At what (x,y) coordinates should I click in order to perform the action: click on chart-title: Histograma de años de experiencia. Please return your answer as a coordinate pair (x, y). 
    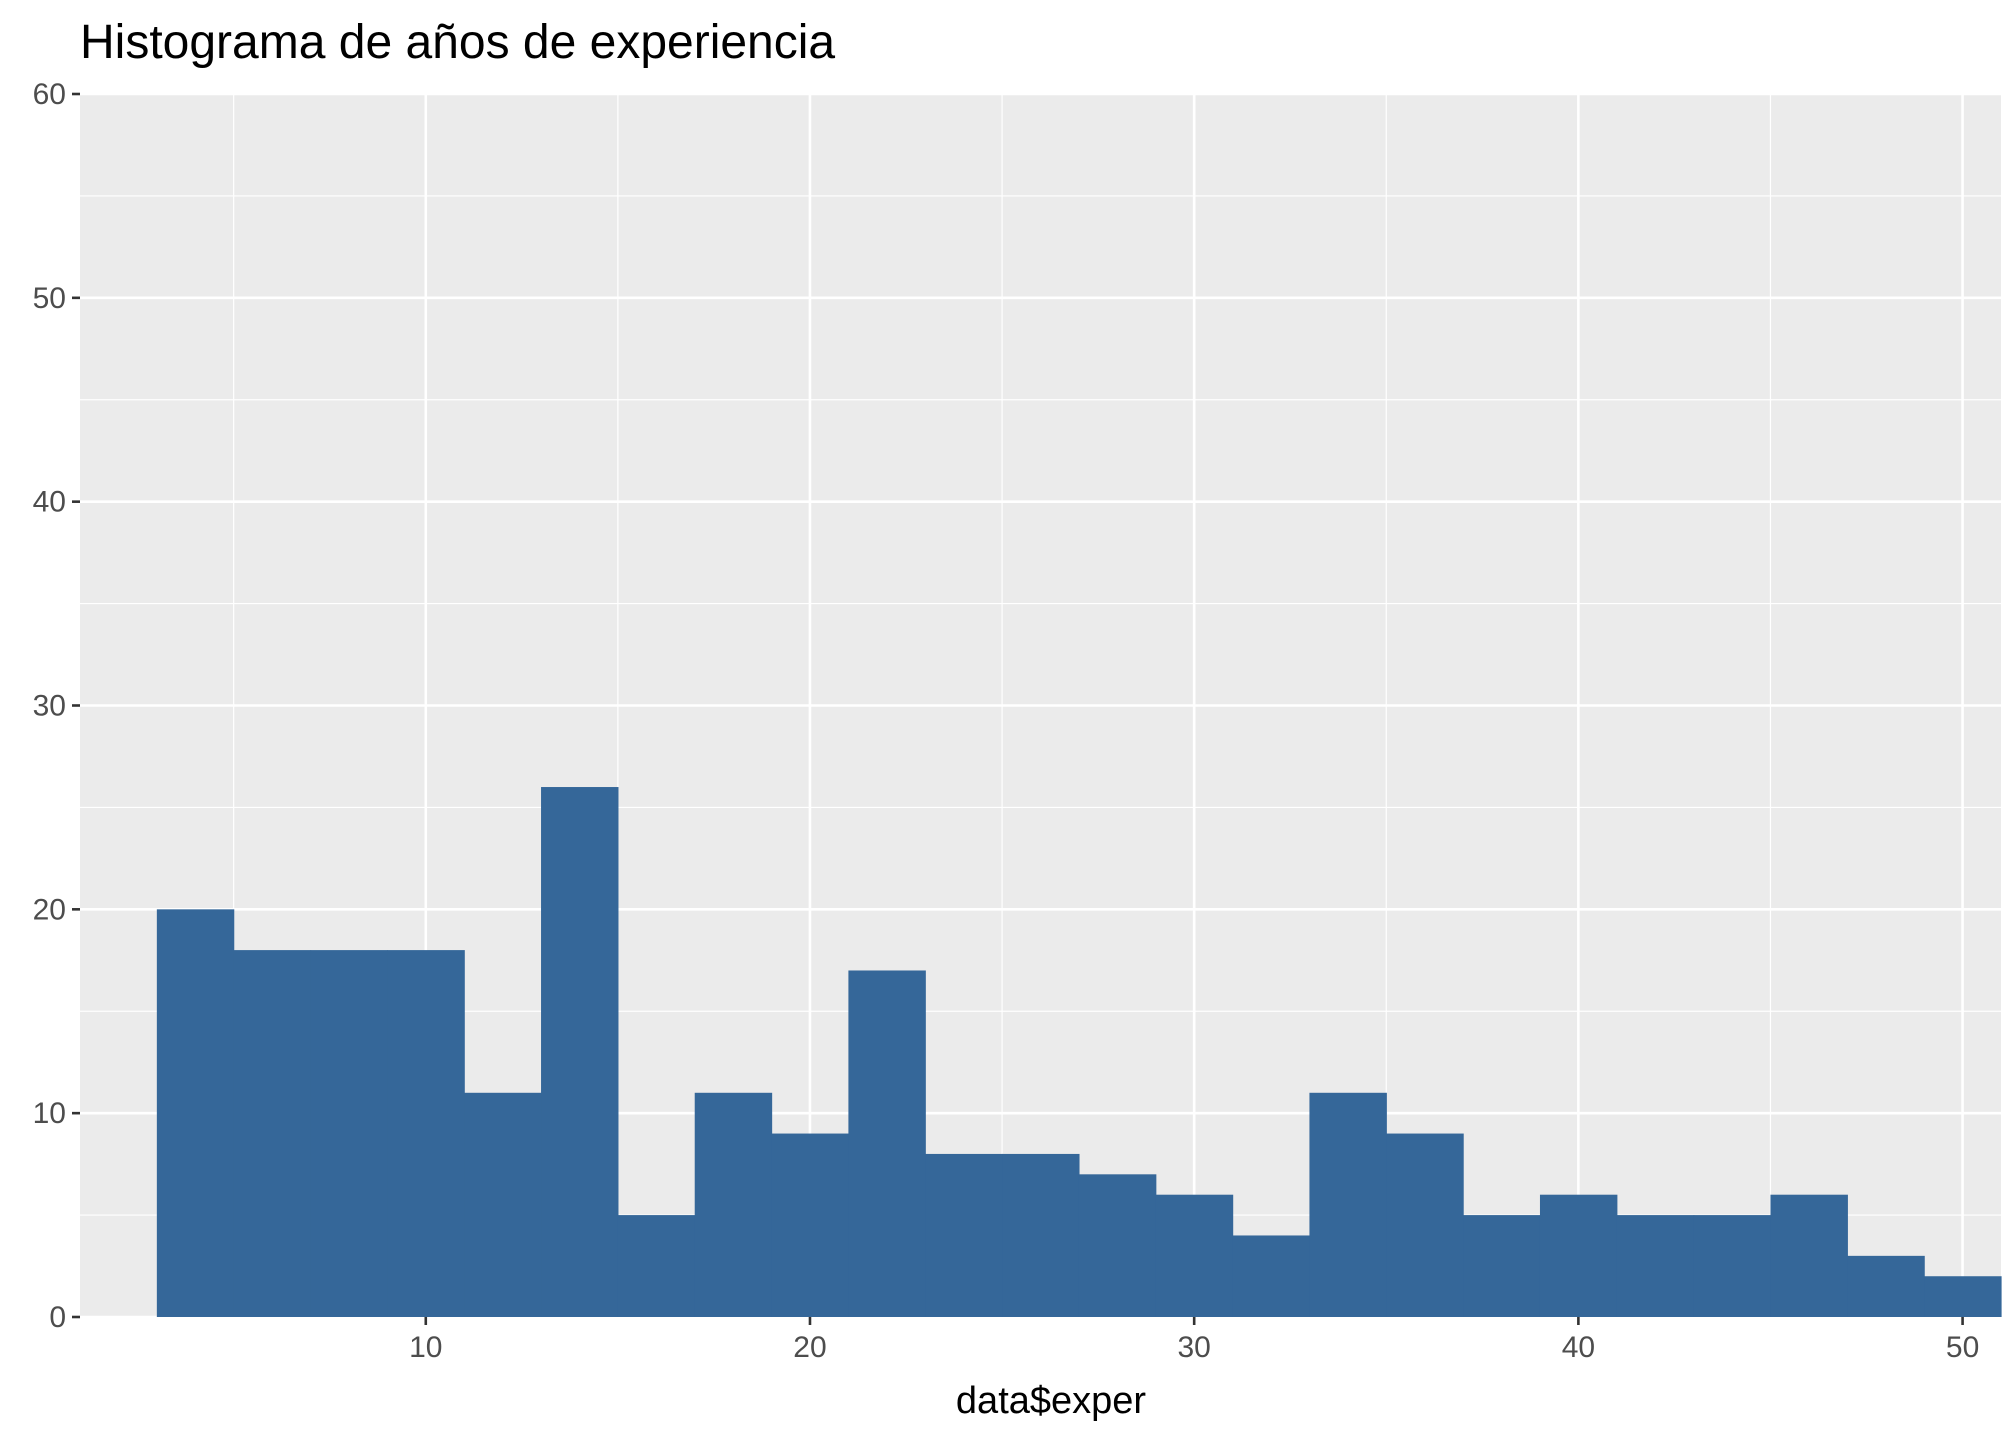
    Looking at the image, I should click on (457, 42).